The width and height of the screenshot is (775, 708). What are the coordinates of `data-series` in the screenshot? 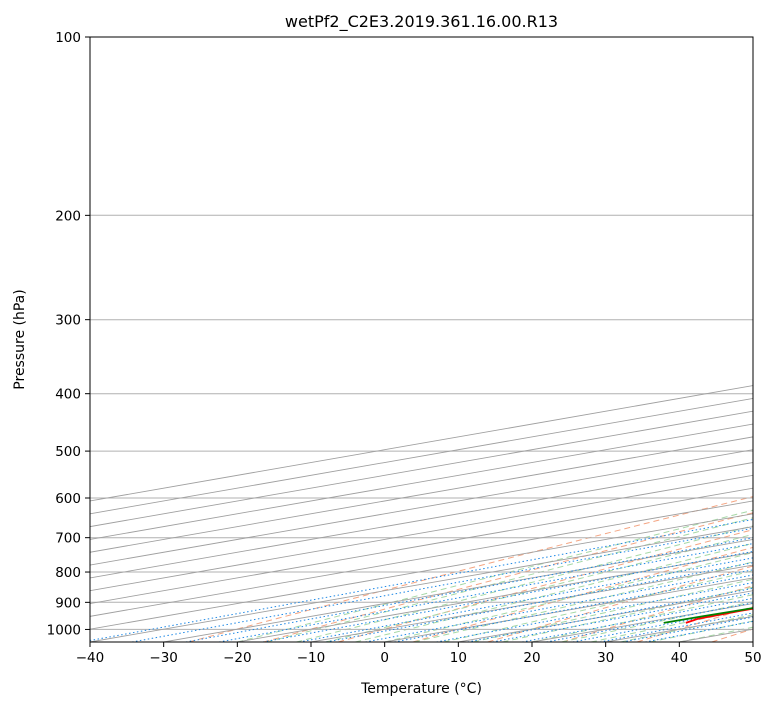 It's located at (708, 615).